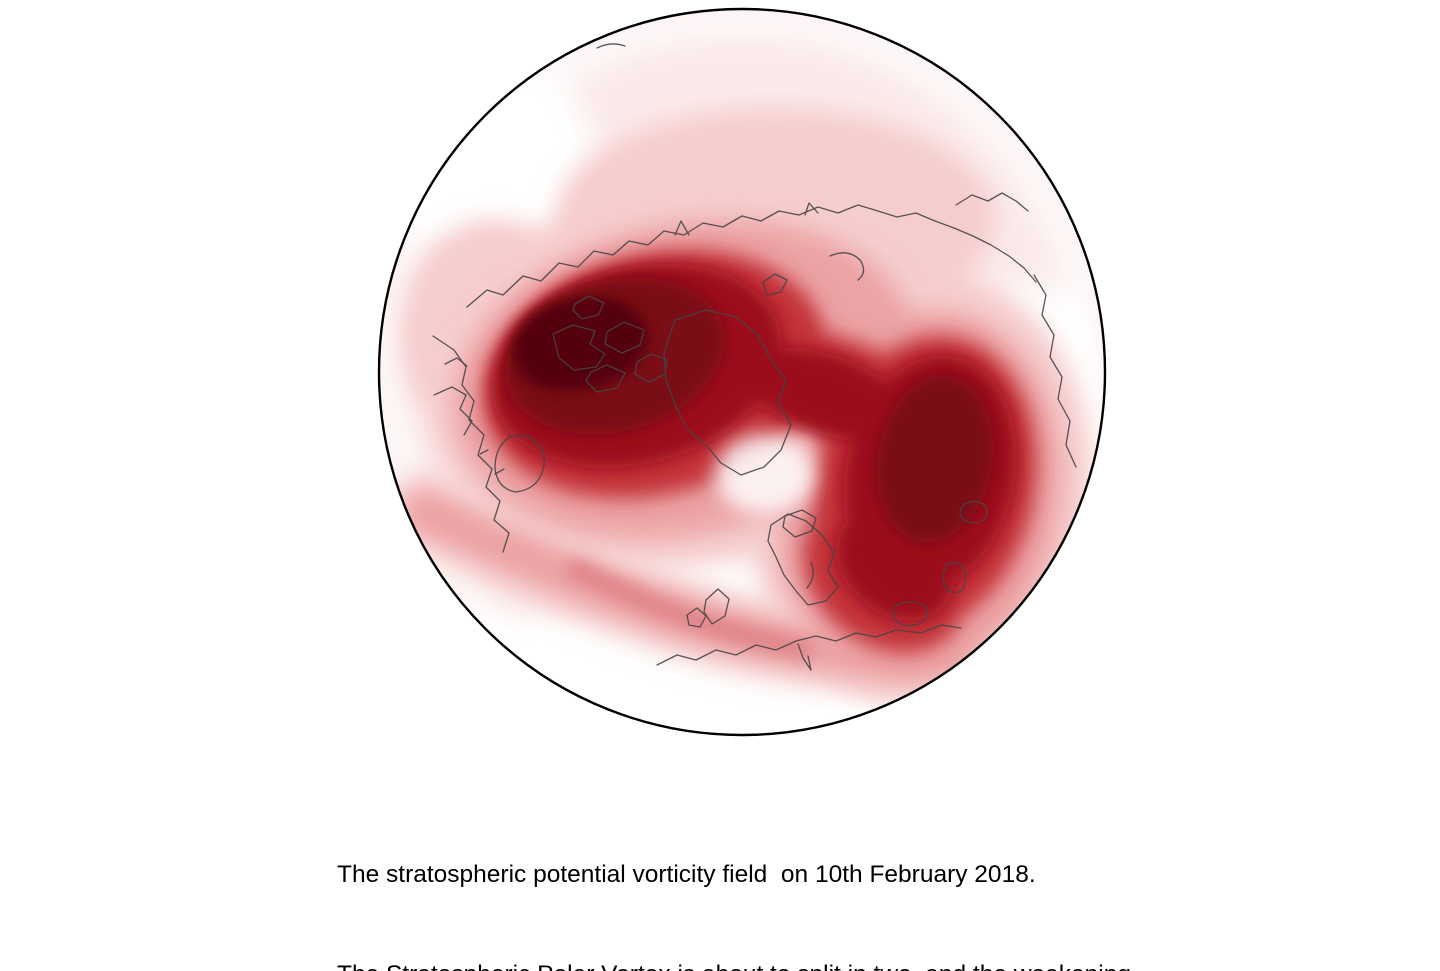 The height and width of the screenshot is (971, 1440). Describe the element at coordinates (716, 606) in the screenshot. I see `coast-britain` at that location.